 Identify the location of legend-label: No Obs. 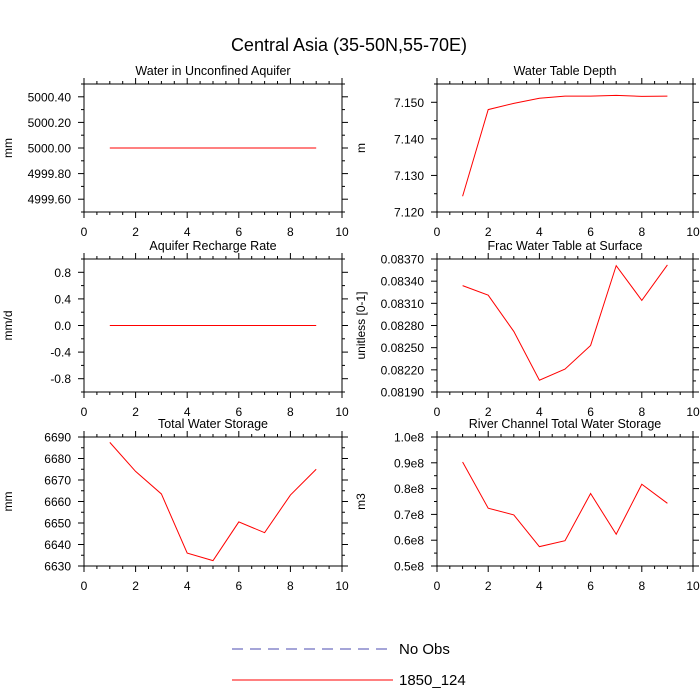
(424, 649).